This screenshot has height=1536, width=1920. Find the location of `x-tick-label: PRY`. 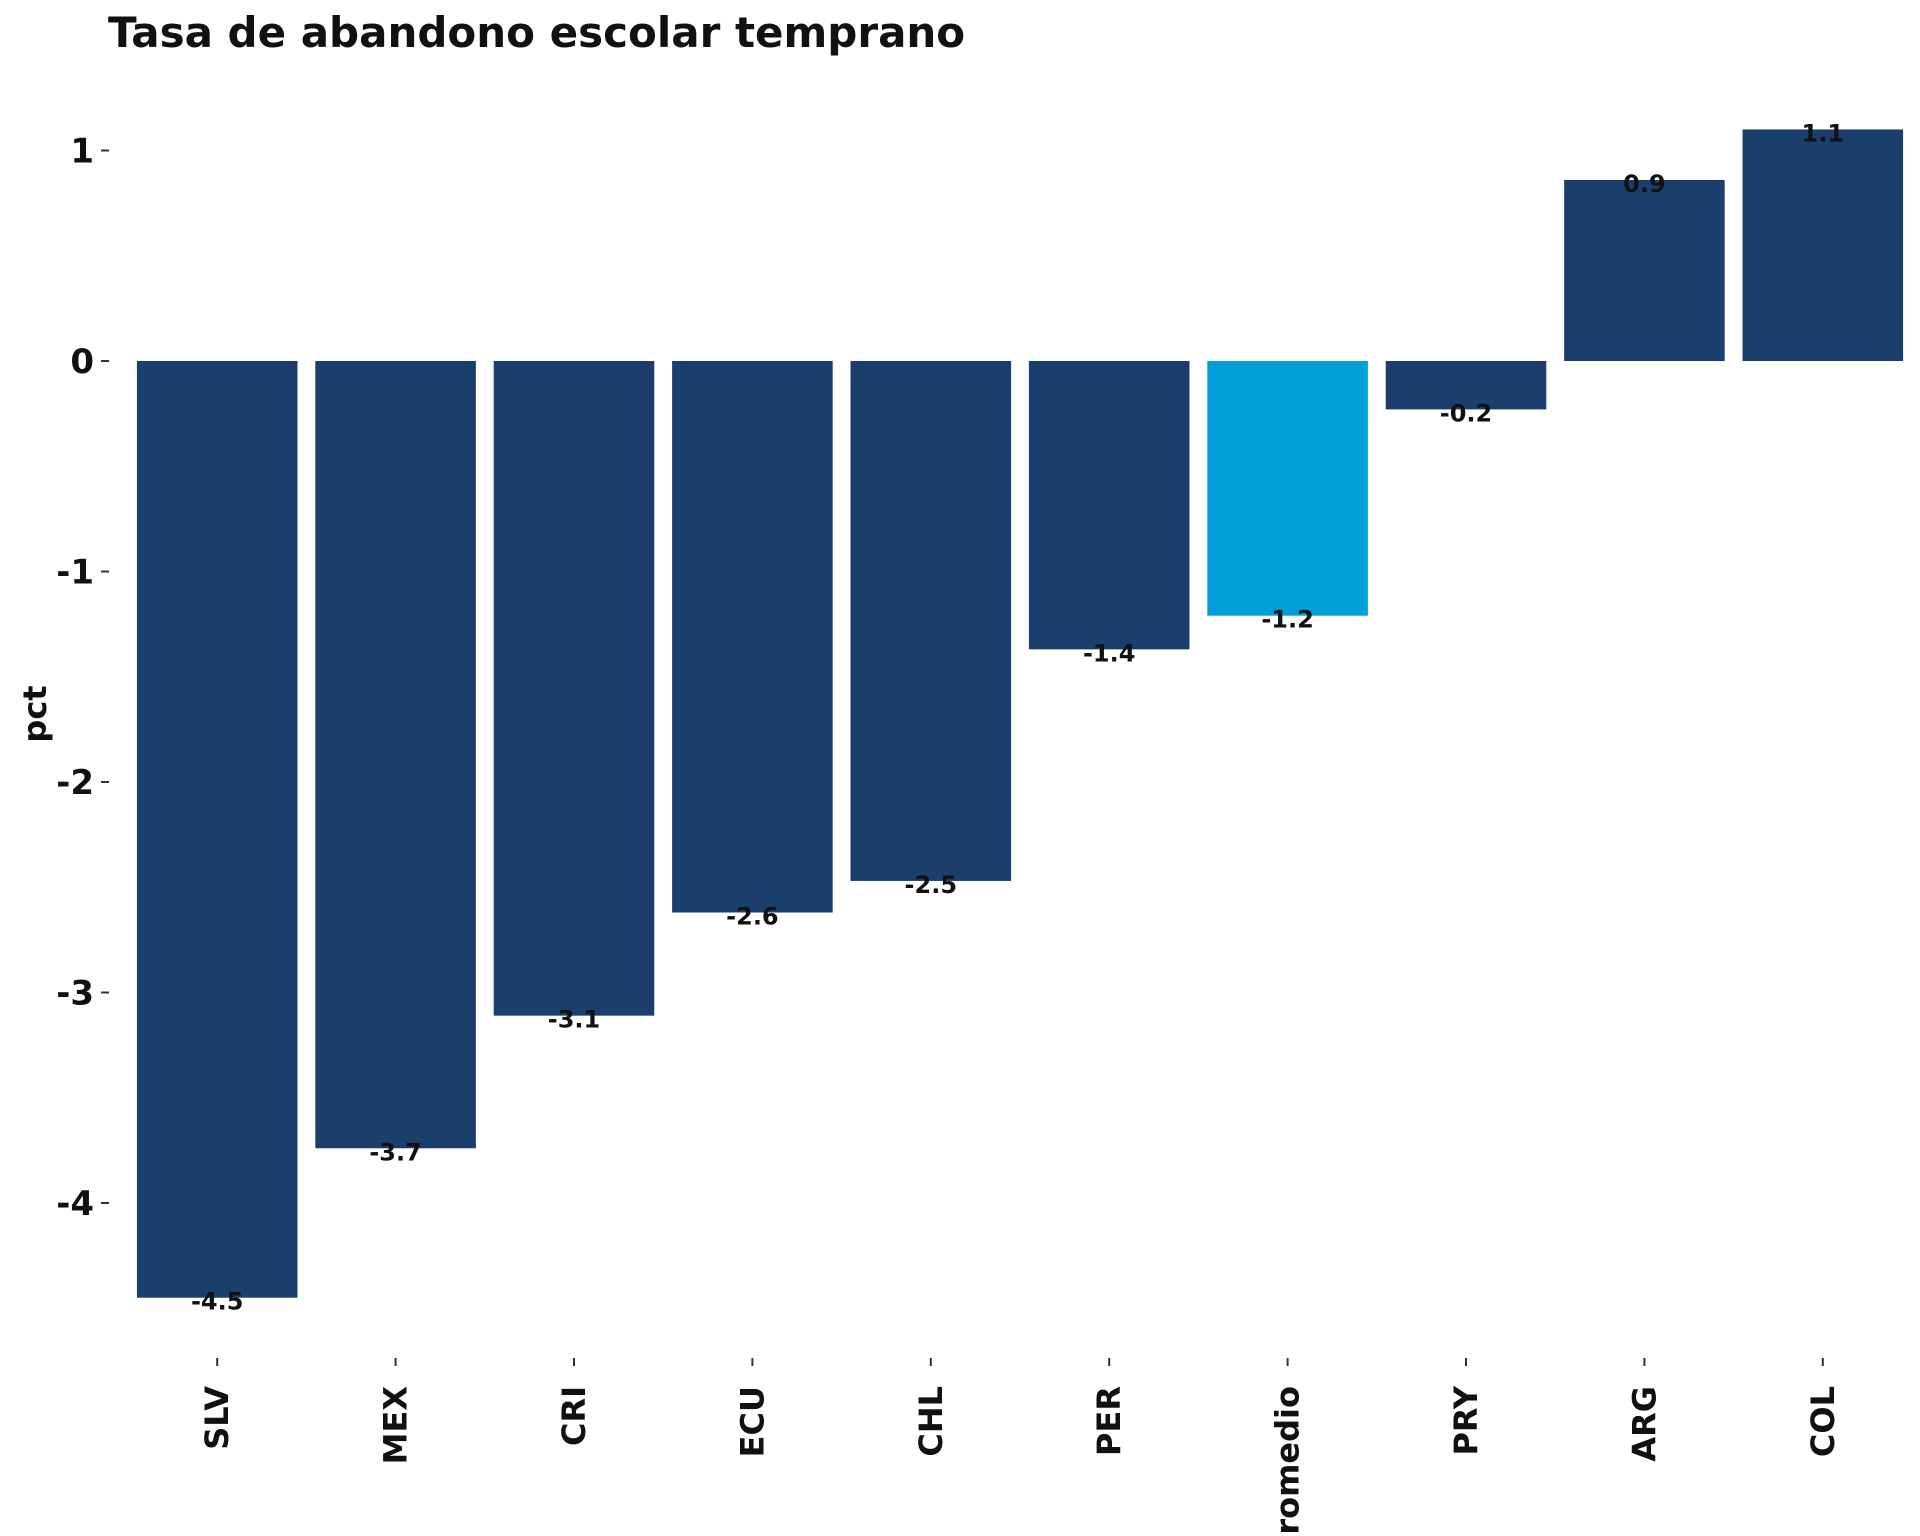

x-tick-label: PRY is located at coordinates (1466, 1420).